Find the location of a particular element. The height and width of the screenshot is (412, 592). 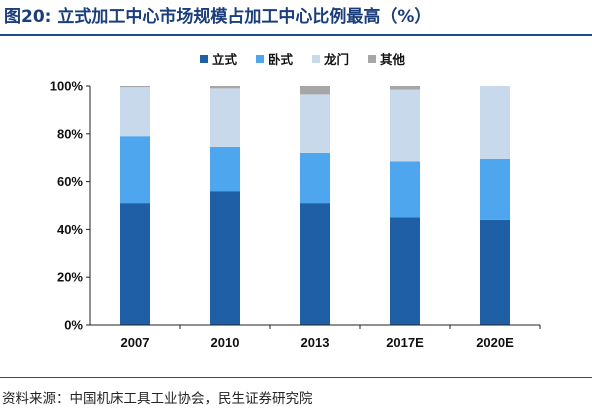

title-divider is located at coordinates (296, 35).